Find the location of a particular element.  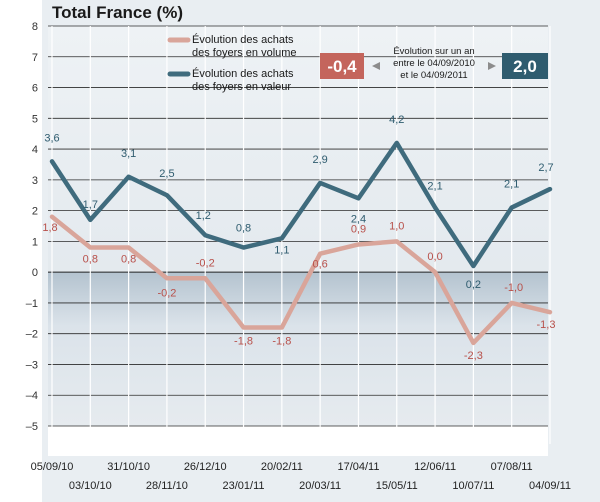

data-label-volume: -1,3 is located at coordinates (546, 325).